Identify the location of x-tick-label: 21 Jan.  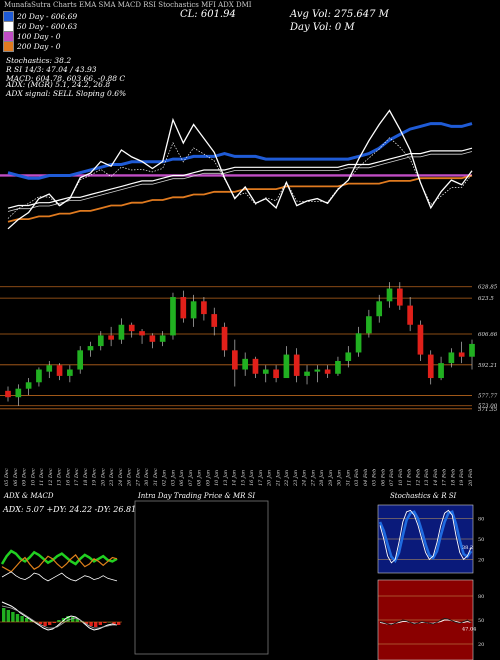
(278, 478).